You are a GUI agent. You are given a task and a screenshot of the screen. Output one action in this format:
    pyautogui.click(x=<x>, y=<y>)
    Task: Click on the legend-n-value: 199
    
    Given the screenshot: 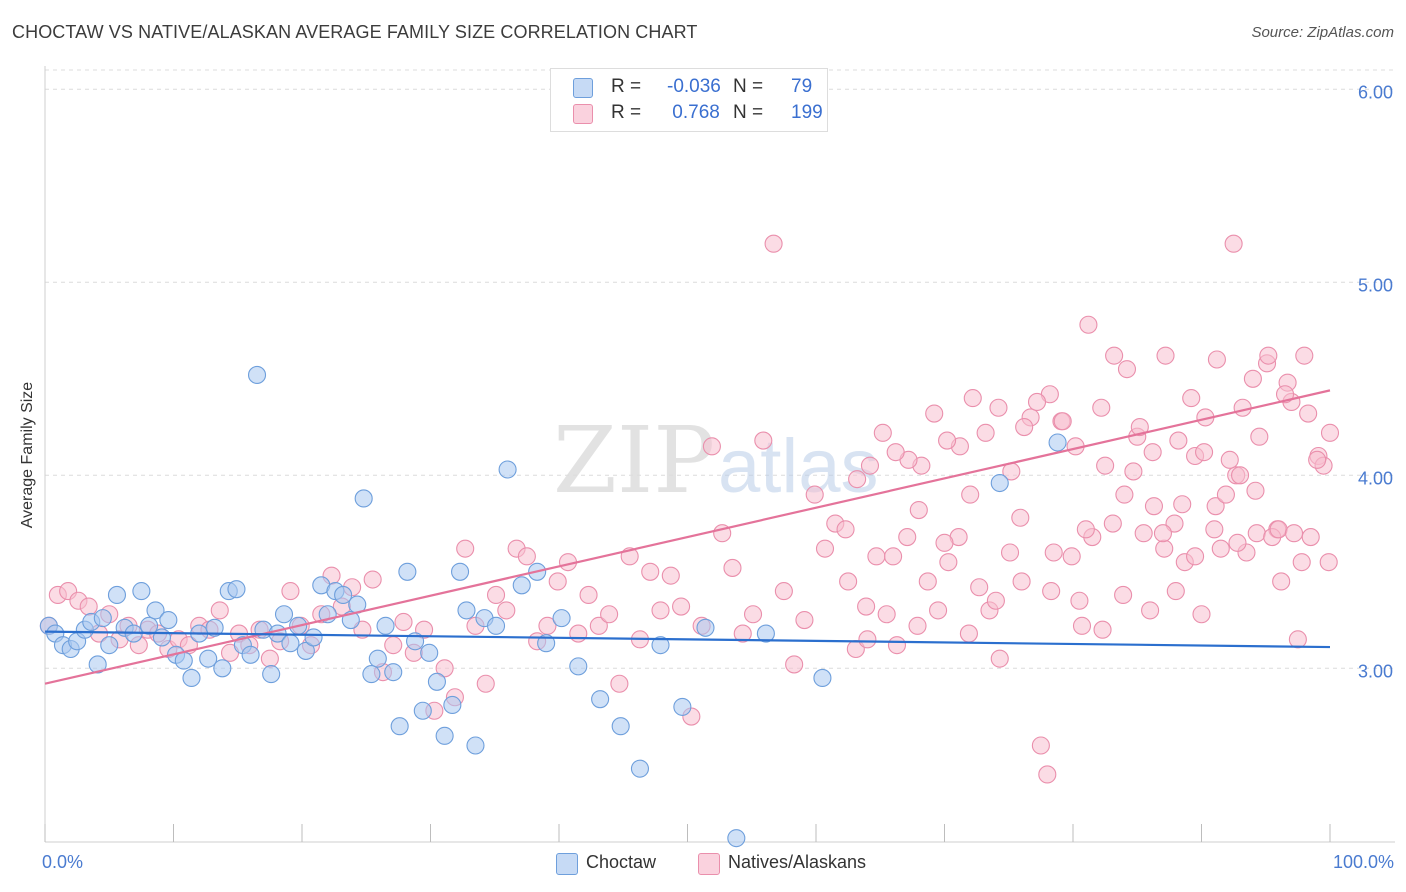 What is the action you would take?
    pyautogui.click(x=807, y=112)
    